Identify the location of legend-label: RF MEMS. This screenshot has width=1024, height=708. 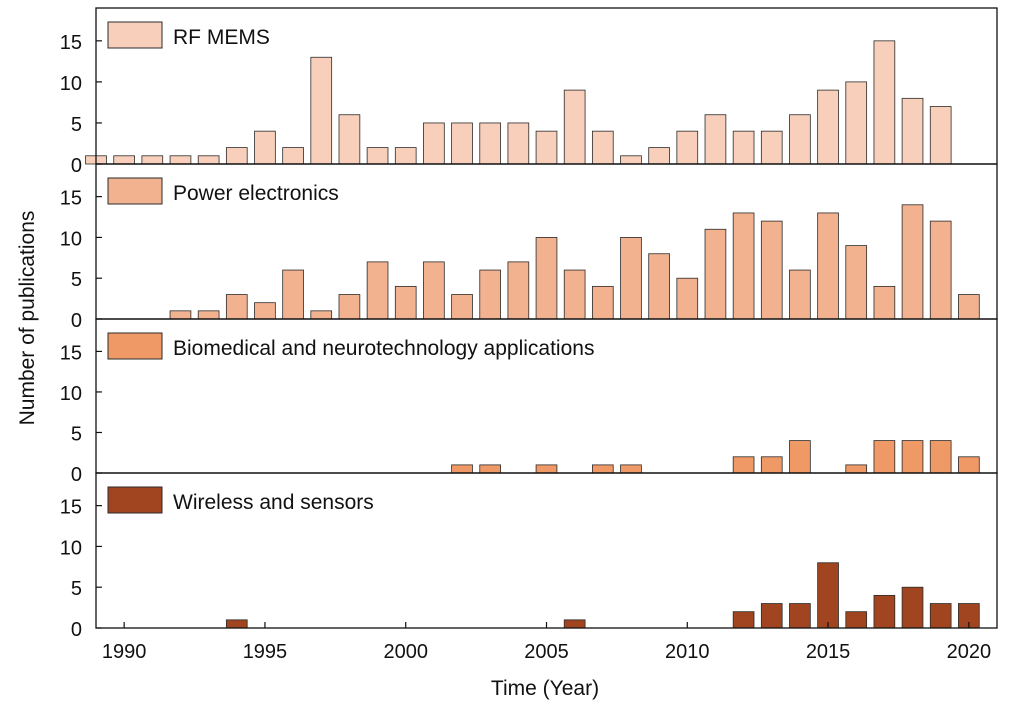
(221, 37).